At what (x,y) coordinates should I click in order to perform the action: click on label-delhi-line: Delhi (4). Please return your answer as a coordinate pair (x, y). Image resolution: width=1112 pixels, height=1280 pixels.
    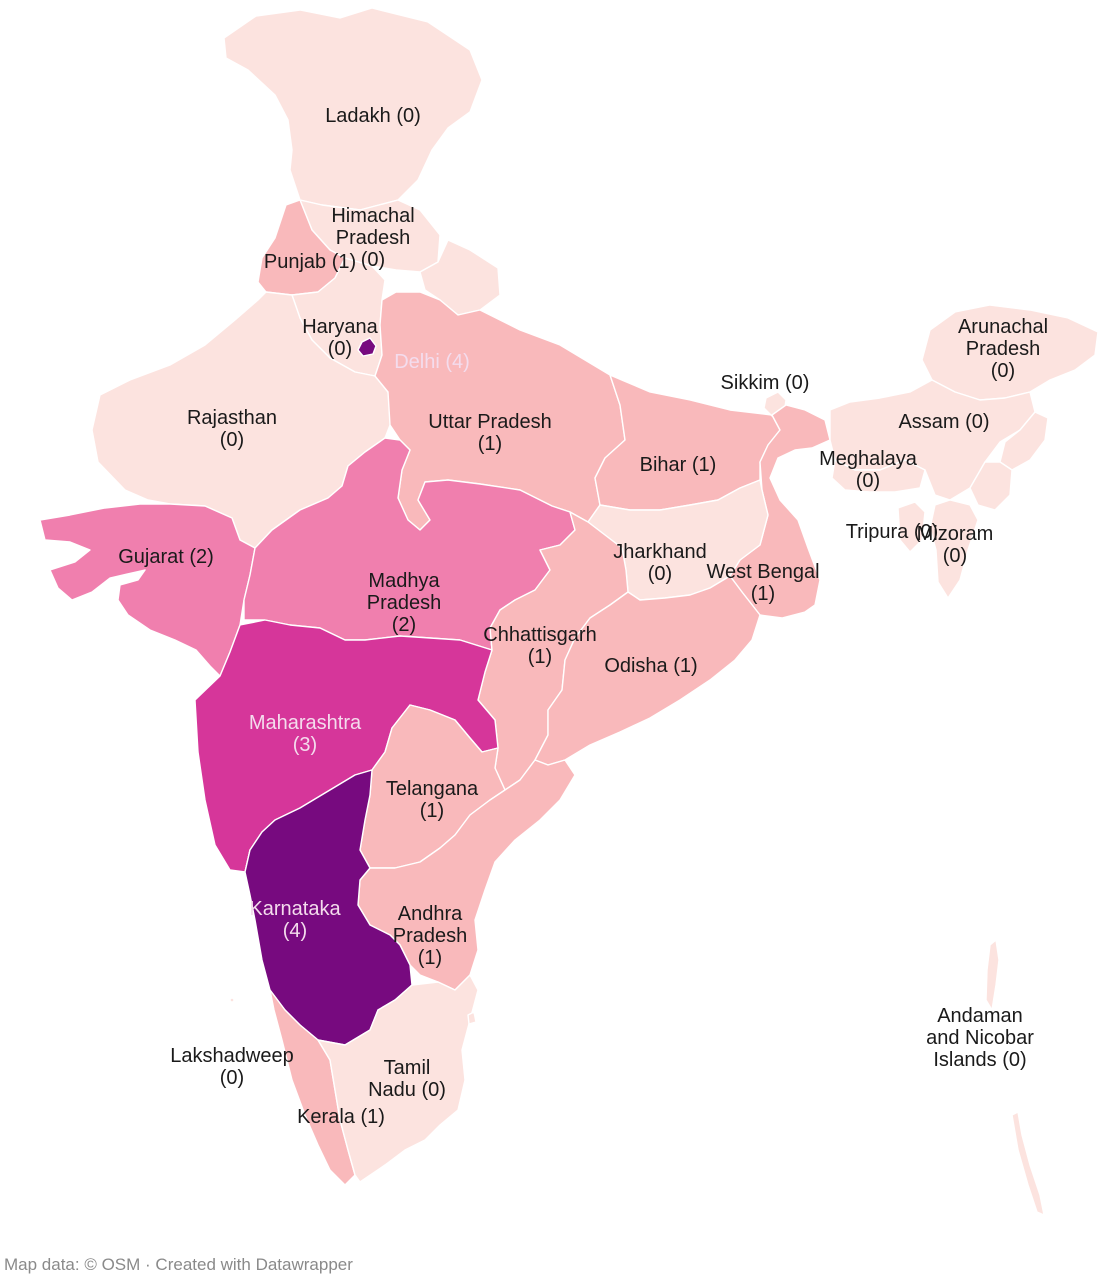
    Looking at the image, I should click on (432, 362).